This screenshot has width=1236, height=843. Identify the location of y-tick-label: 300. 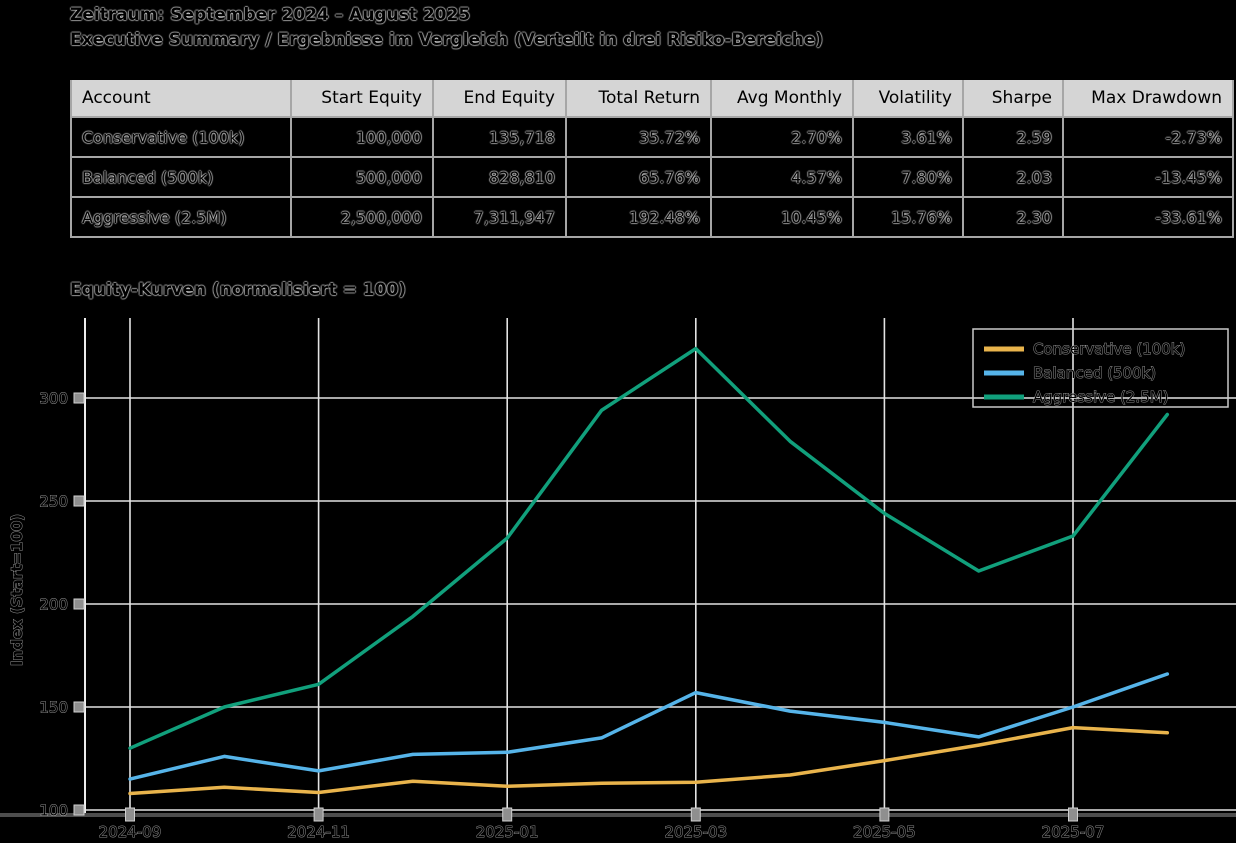
(53, 399).